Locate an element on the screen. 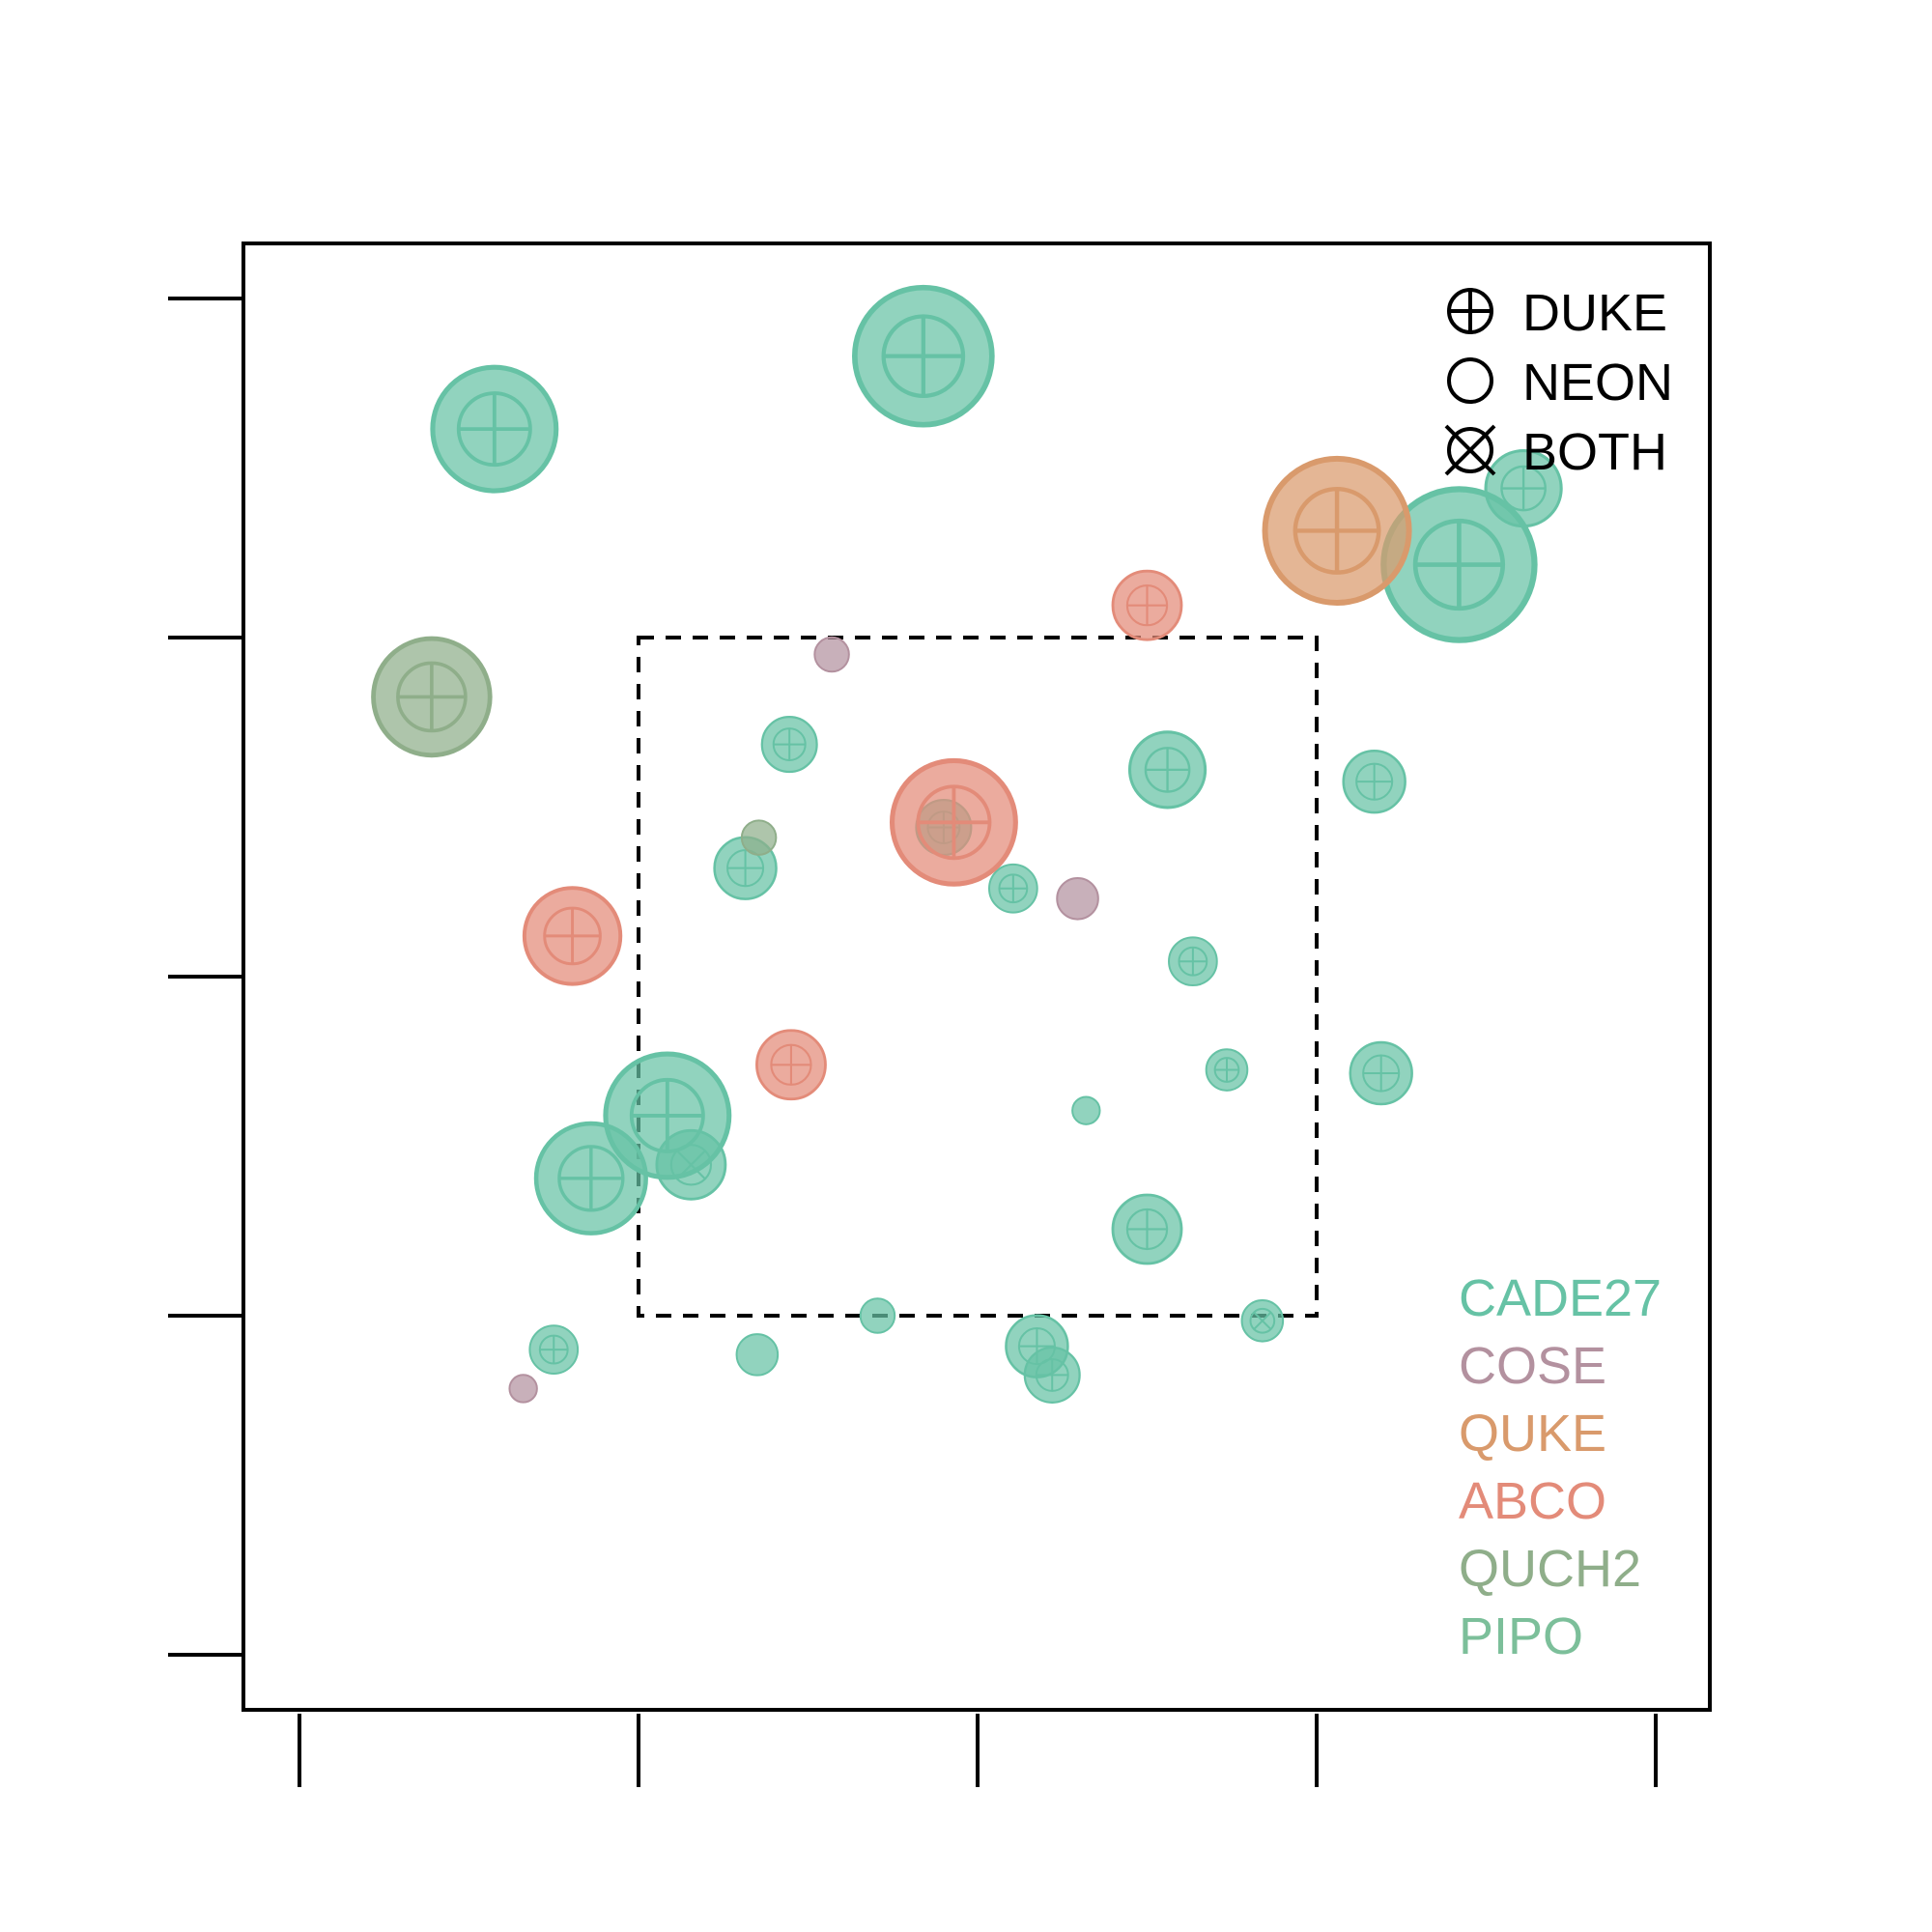 The width and height of the screenshot is (1932, 1932). highlight-box is located at coordinates (978, 977).